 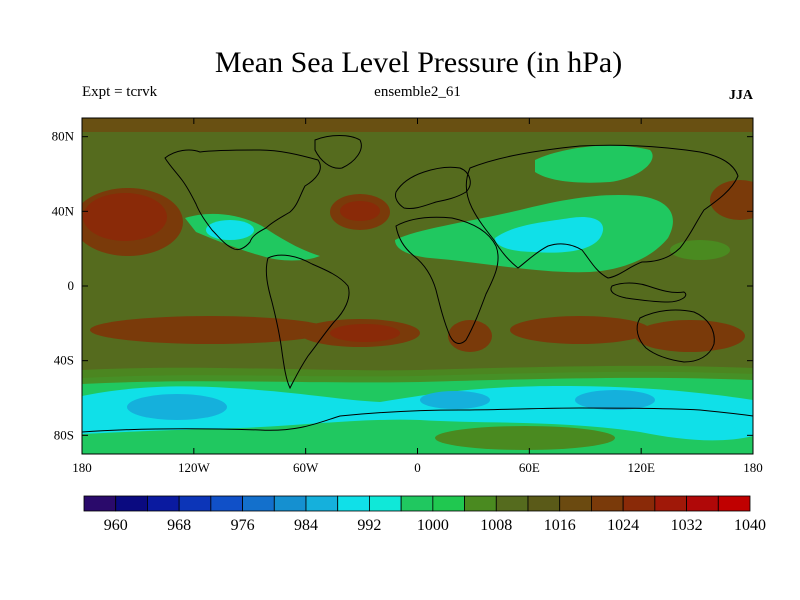 What do you see at coordinates (64, 434) in the screenshot?
I see `y-tick-label: 80S` at bounding box center [64, 434].